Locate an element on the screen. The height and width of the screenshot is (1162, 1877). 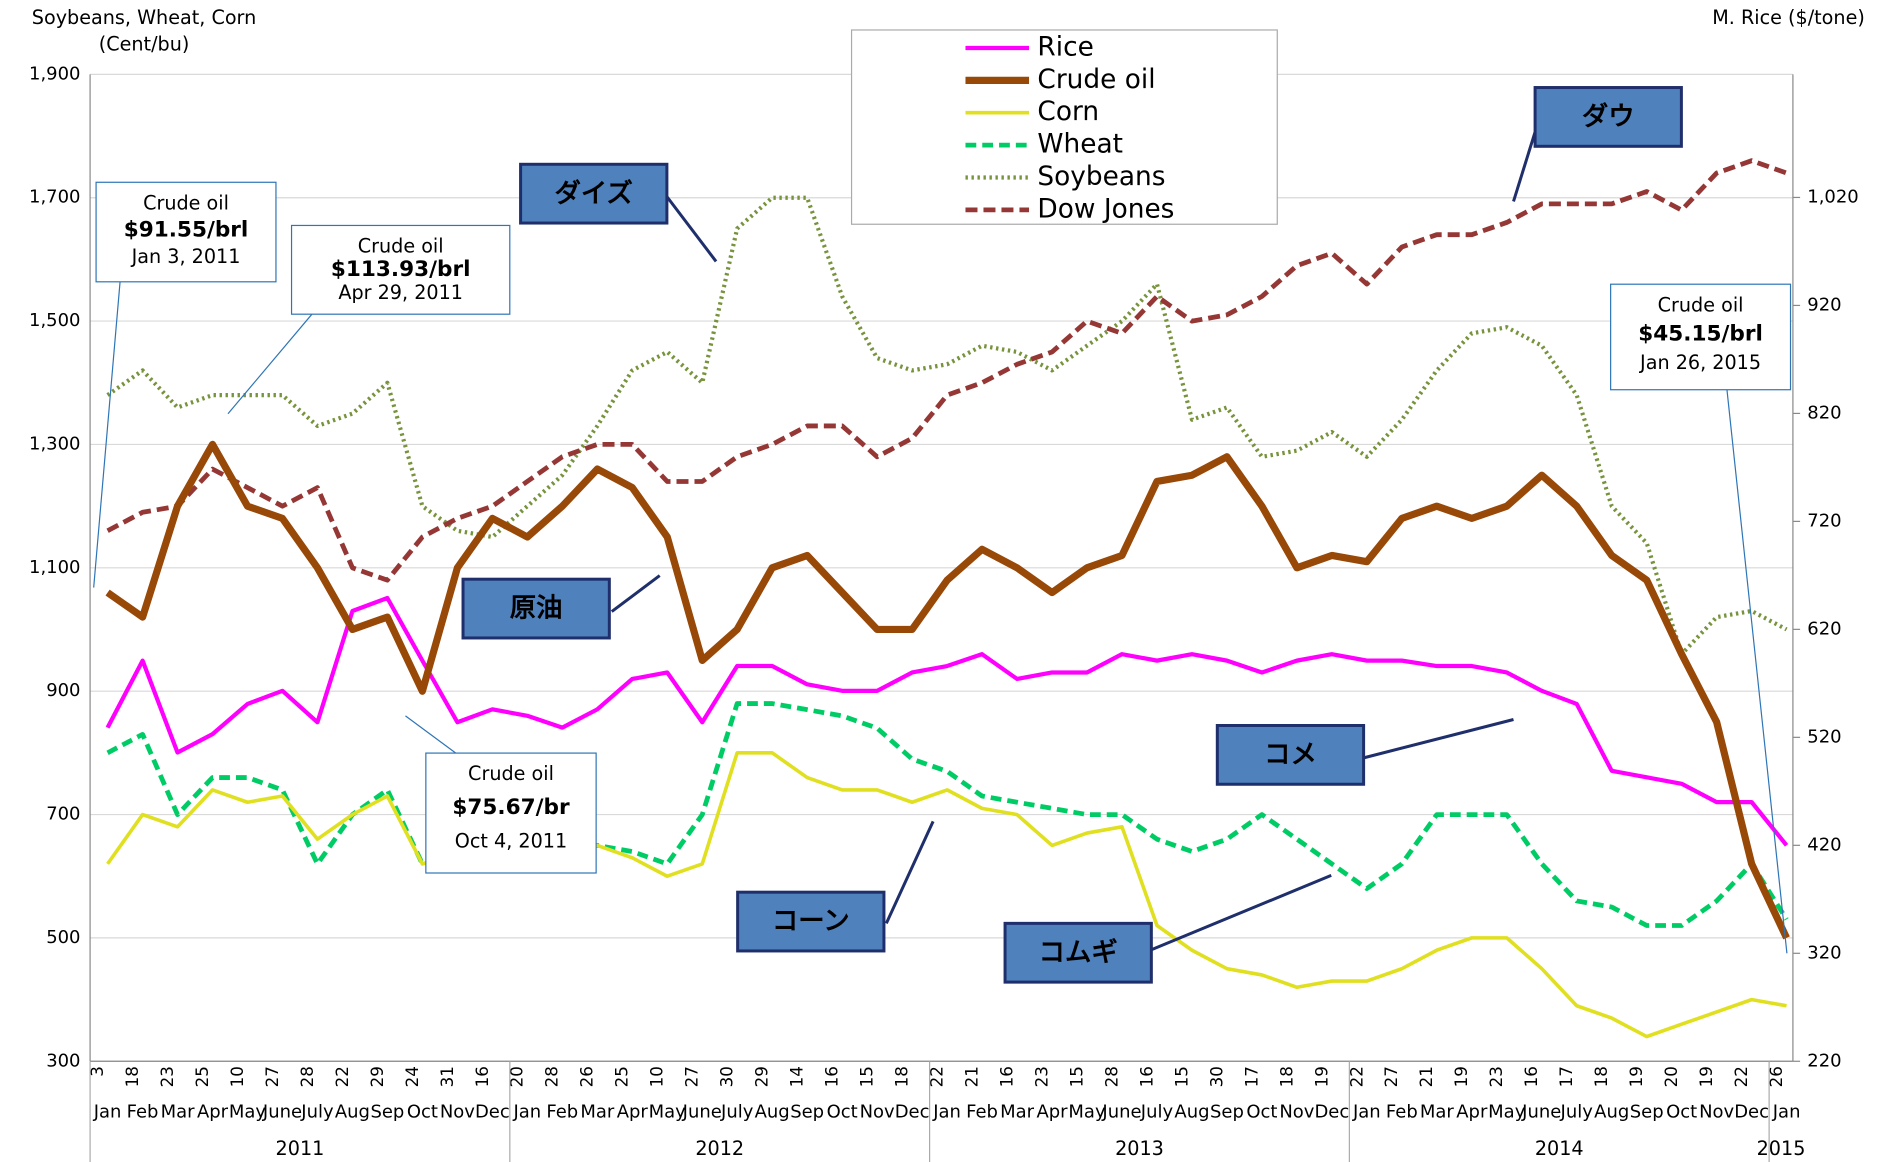
day-label: 17 is located at coordinates (1251, 1076).